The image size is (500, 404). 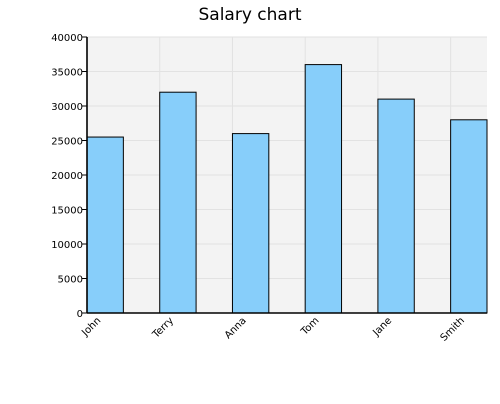 What do you see at coordinates (91, 327) in the screenshot?
I see `x-tick-label: John` at bounding box center [91, 327].